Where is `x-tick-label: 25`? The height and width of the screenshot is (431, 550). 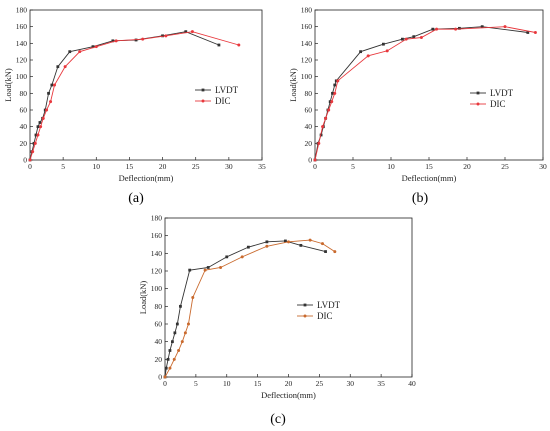 x-tick-label: 25 is located at coordinates (505, 166).